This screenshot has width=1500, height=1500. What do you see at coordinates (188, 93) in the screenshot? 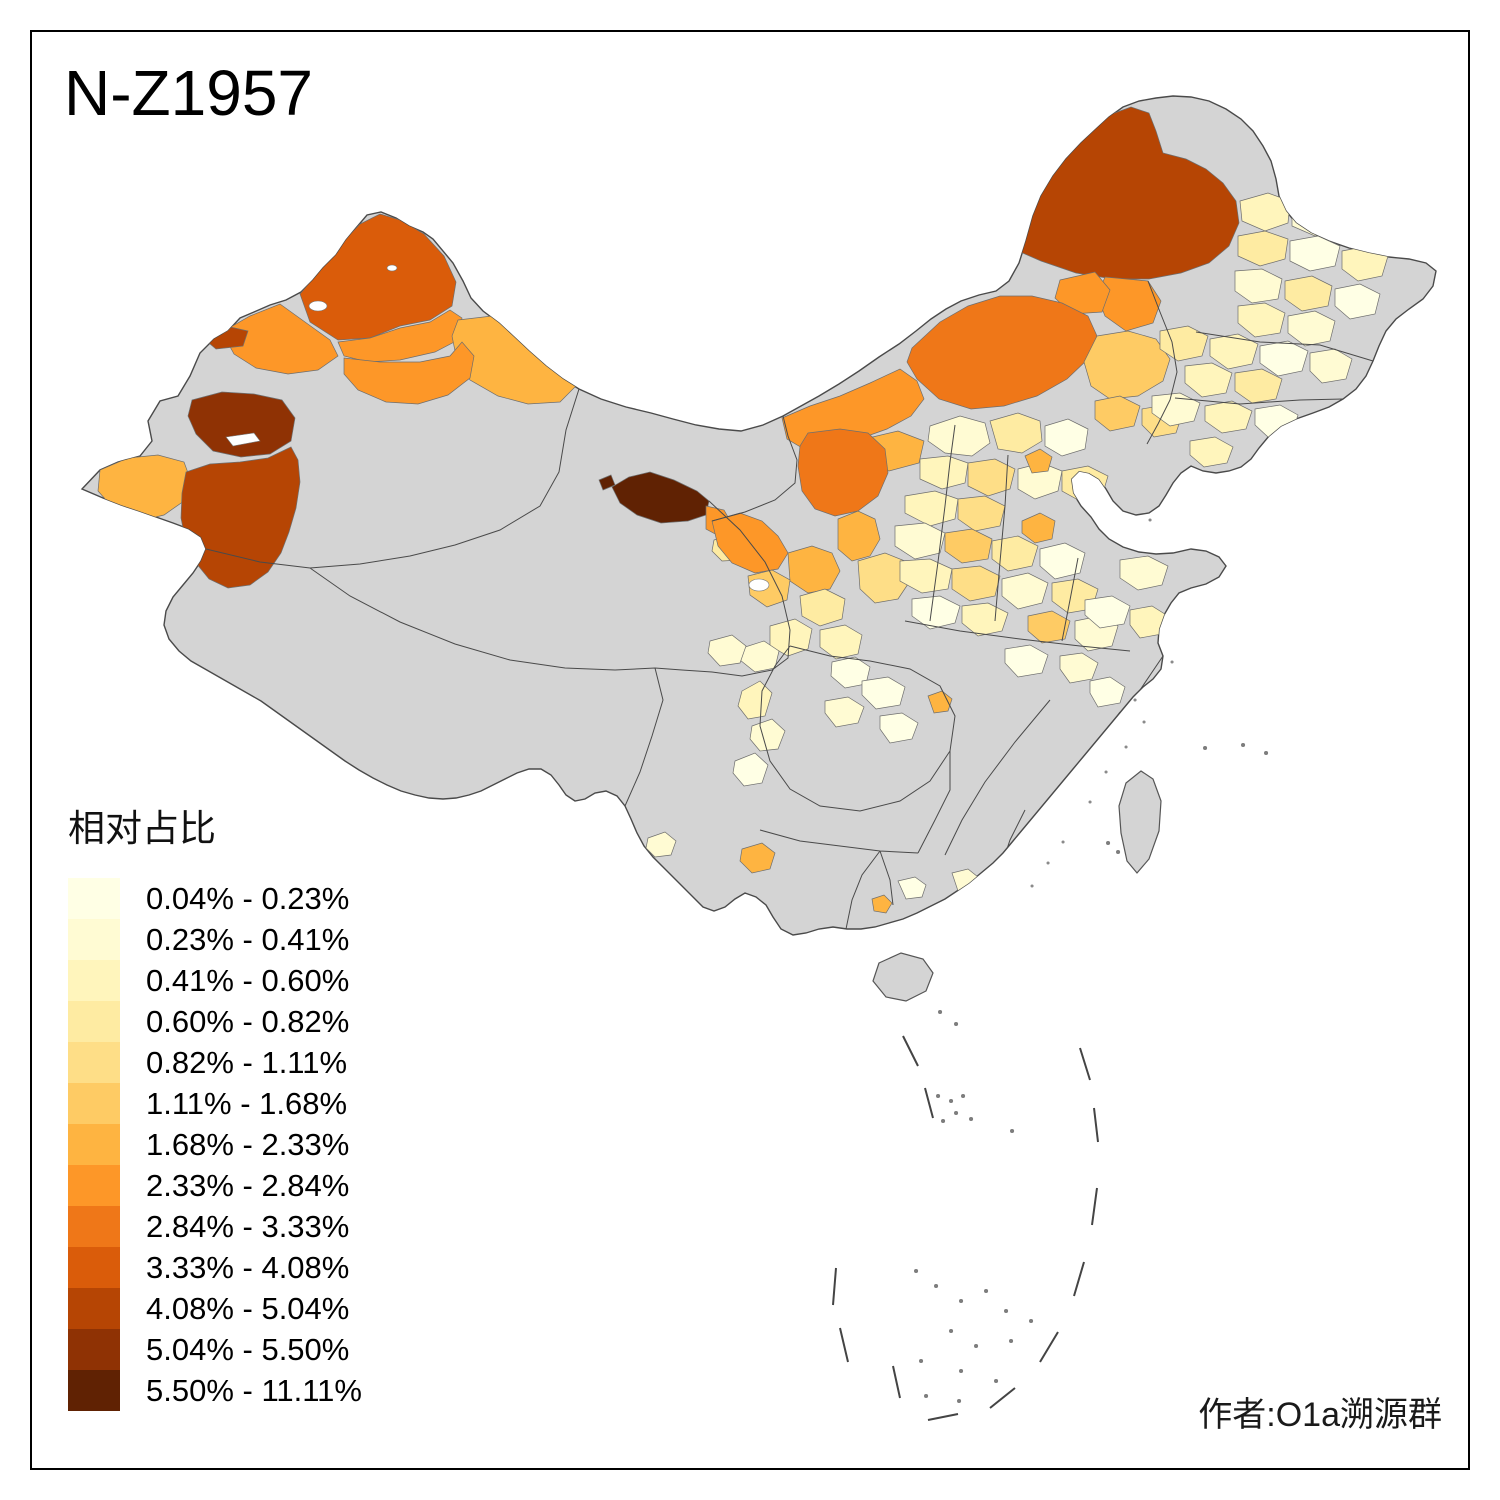
I see `page-title: N-Z1957` at bounding box center [188, 93].